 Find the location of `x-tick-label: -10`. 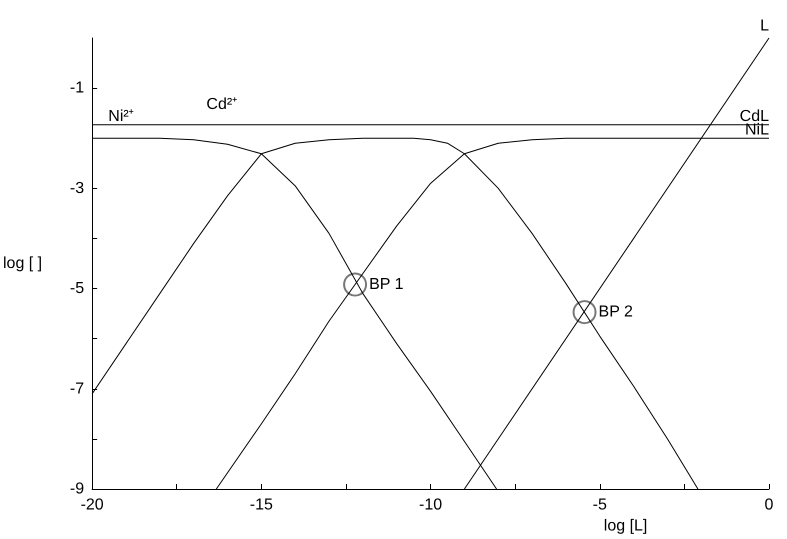

x-tick-label: -10 is located at coordinates (430, 505).